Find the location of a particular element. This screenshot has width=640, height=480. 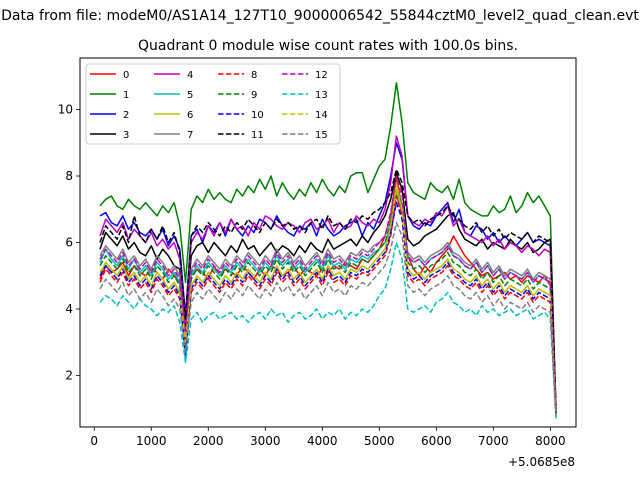

y-tick-label: 6 is located at coordinates (69, 243).